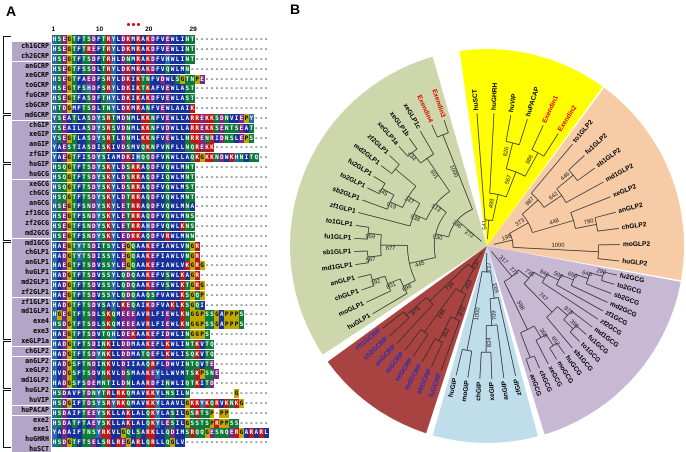  Describe the element at coordinates (173, 118) in the screenshot. I see `residue-cell: W` at that location.